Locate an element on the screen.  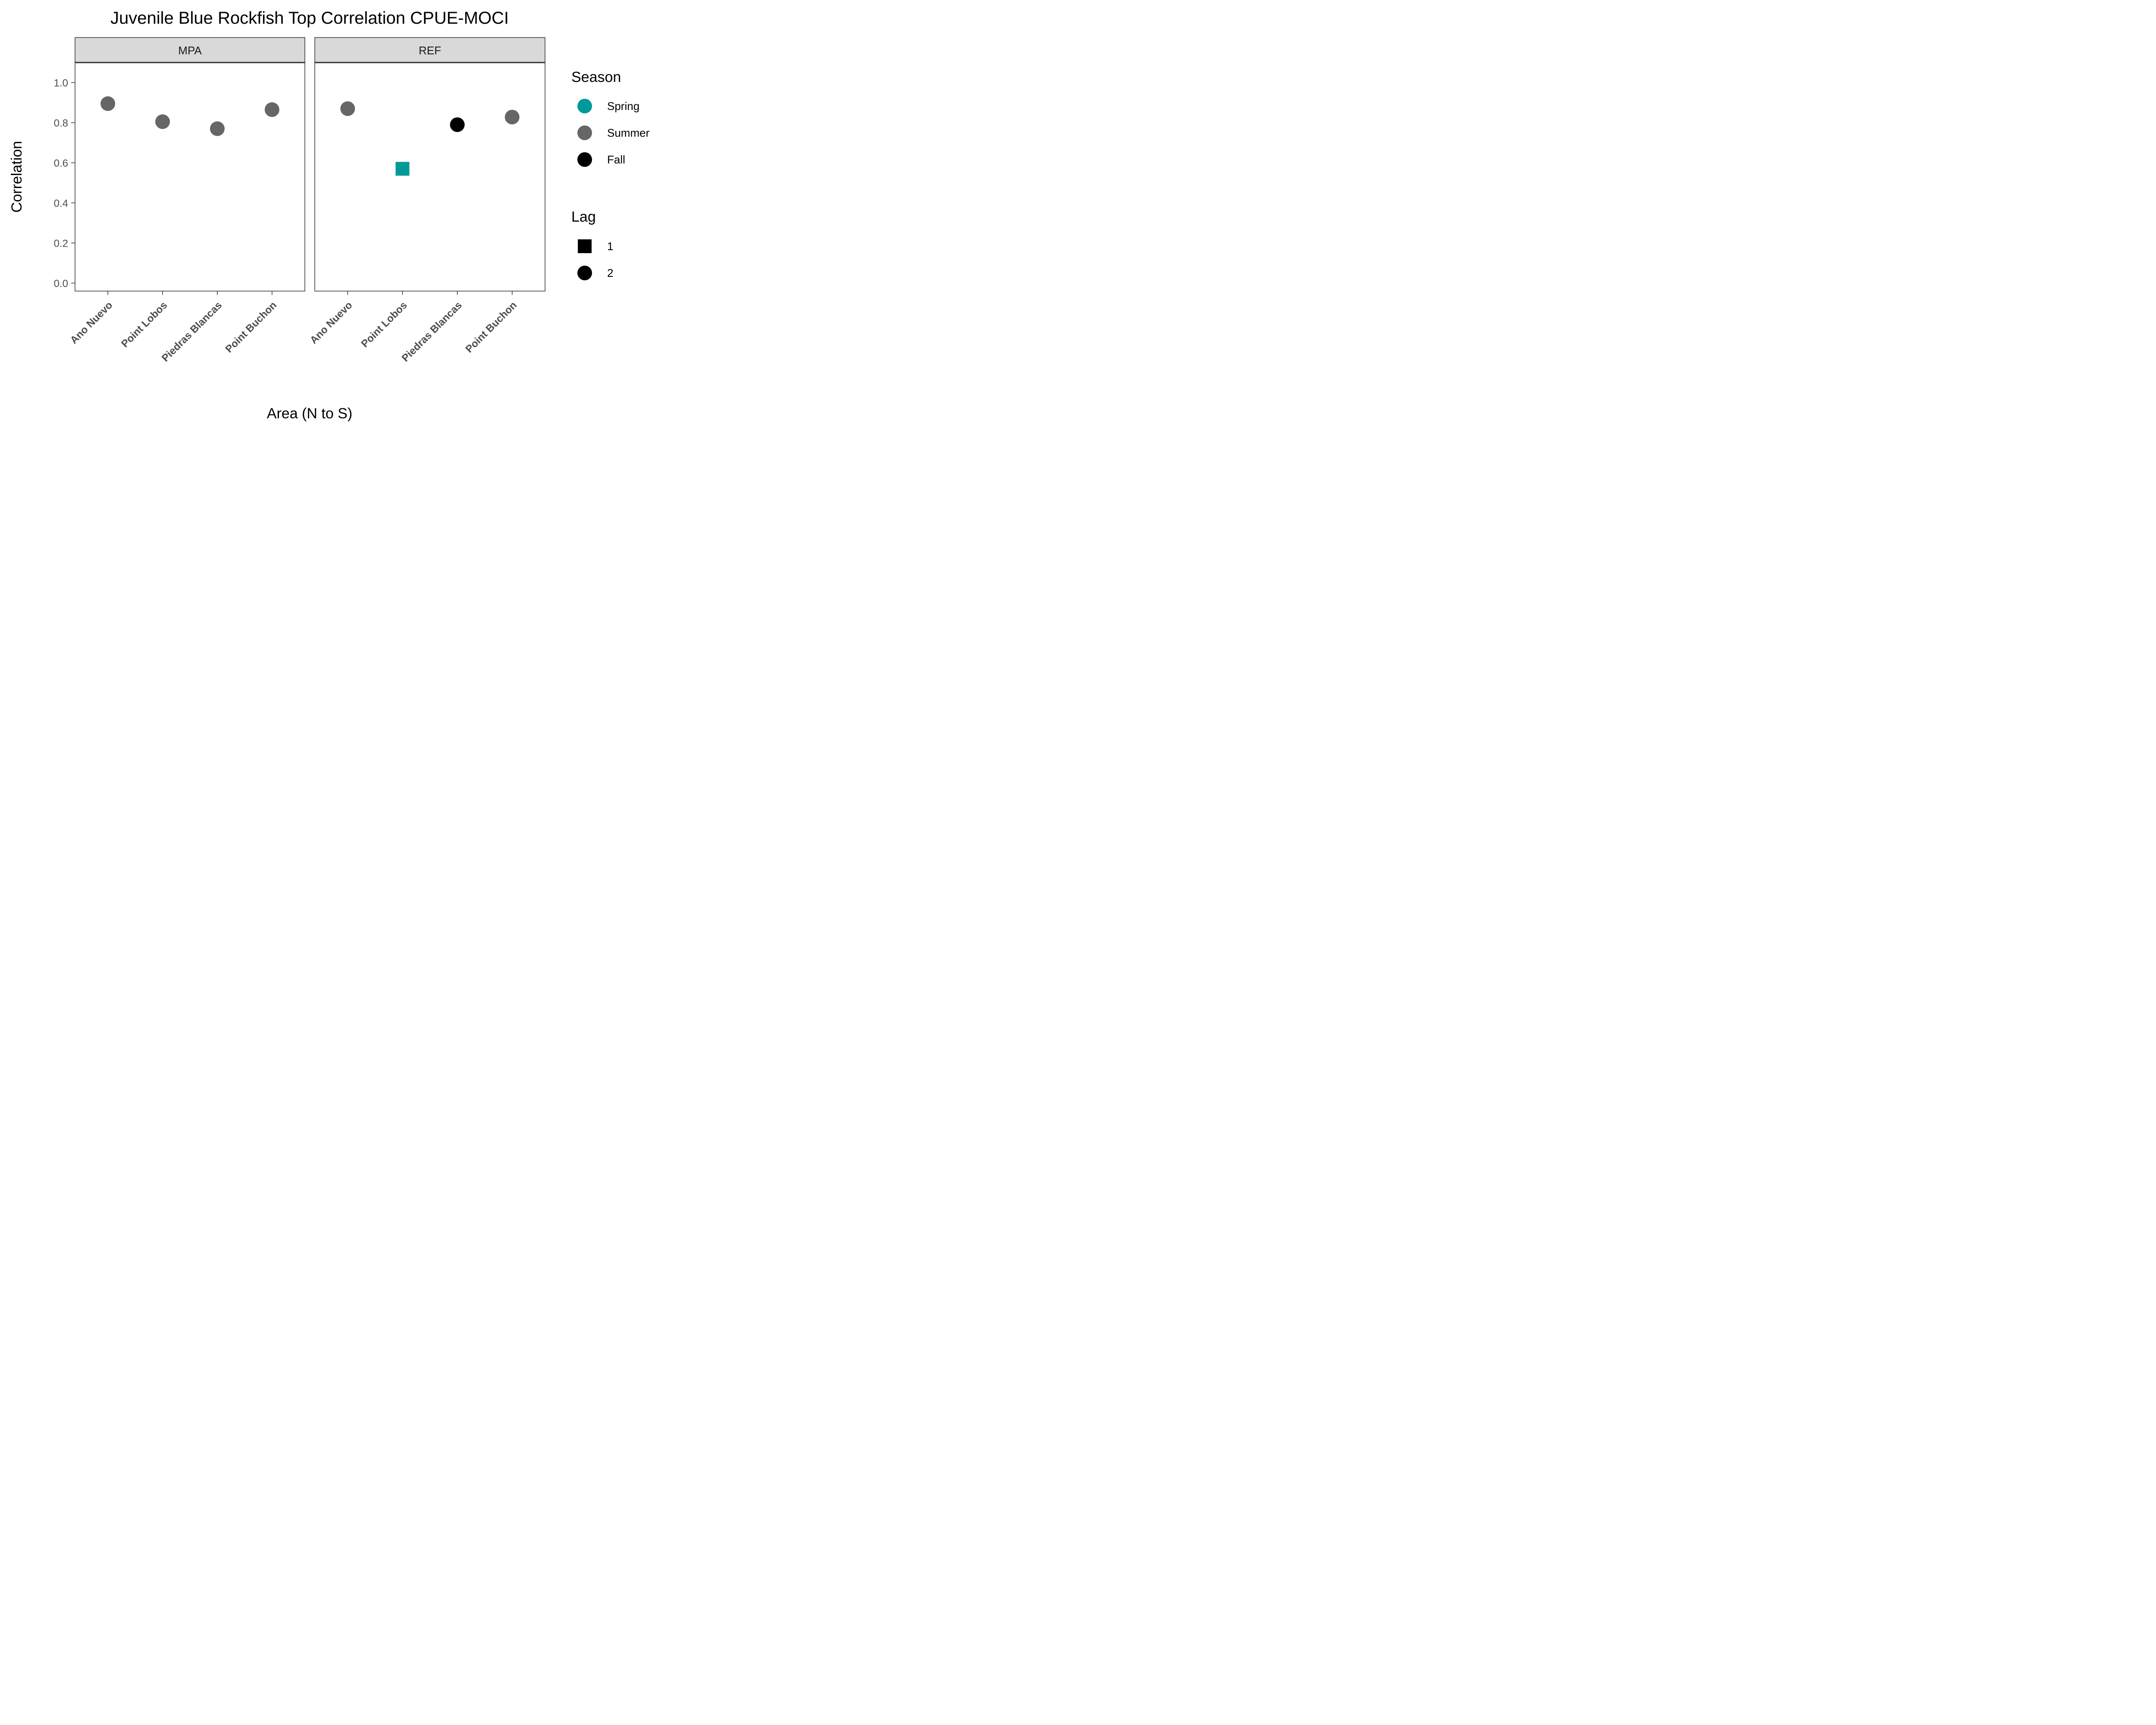
facet-label-mpa: MPA is located at coordinates (190, 51).